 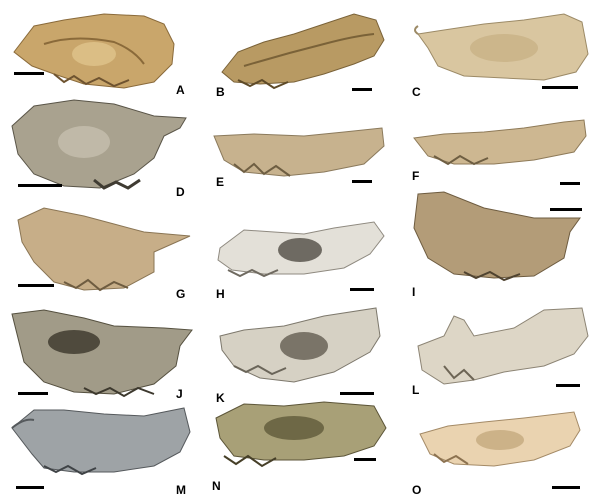 What do you see at coordinates (500, 439) in the screenshot?
I see `skull-o-image` at bounding box center [500, 439].